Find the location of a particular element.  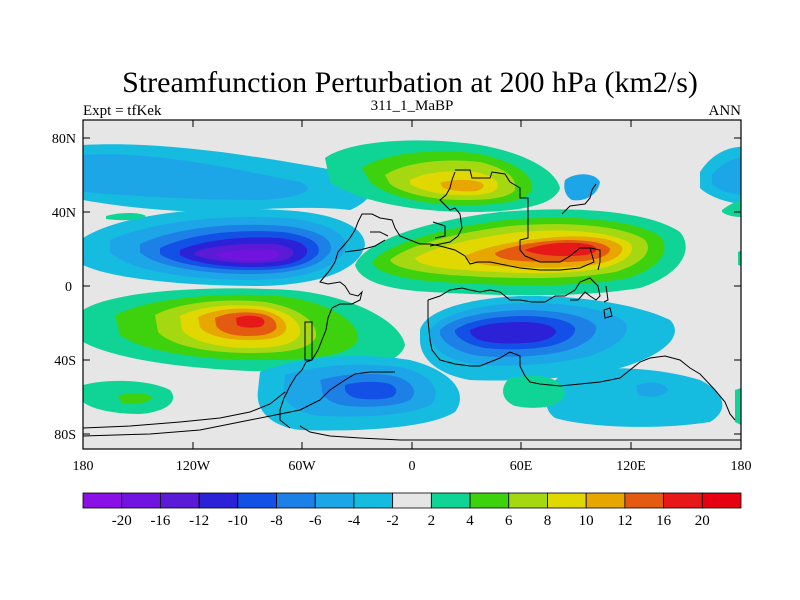

lon-tick-label: 120E is located at coordinates (631, 466).